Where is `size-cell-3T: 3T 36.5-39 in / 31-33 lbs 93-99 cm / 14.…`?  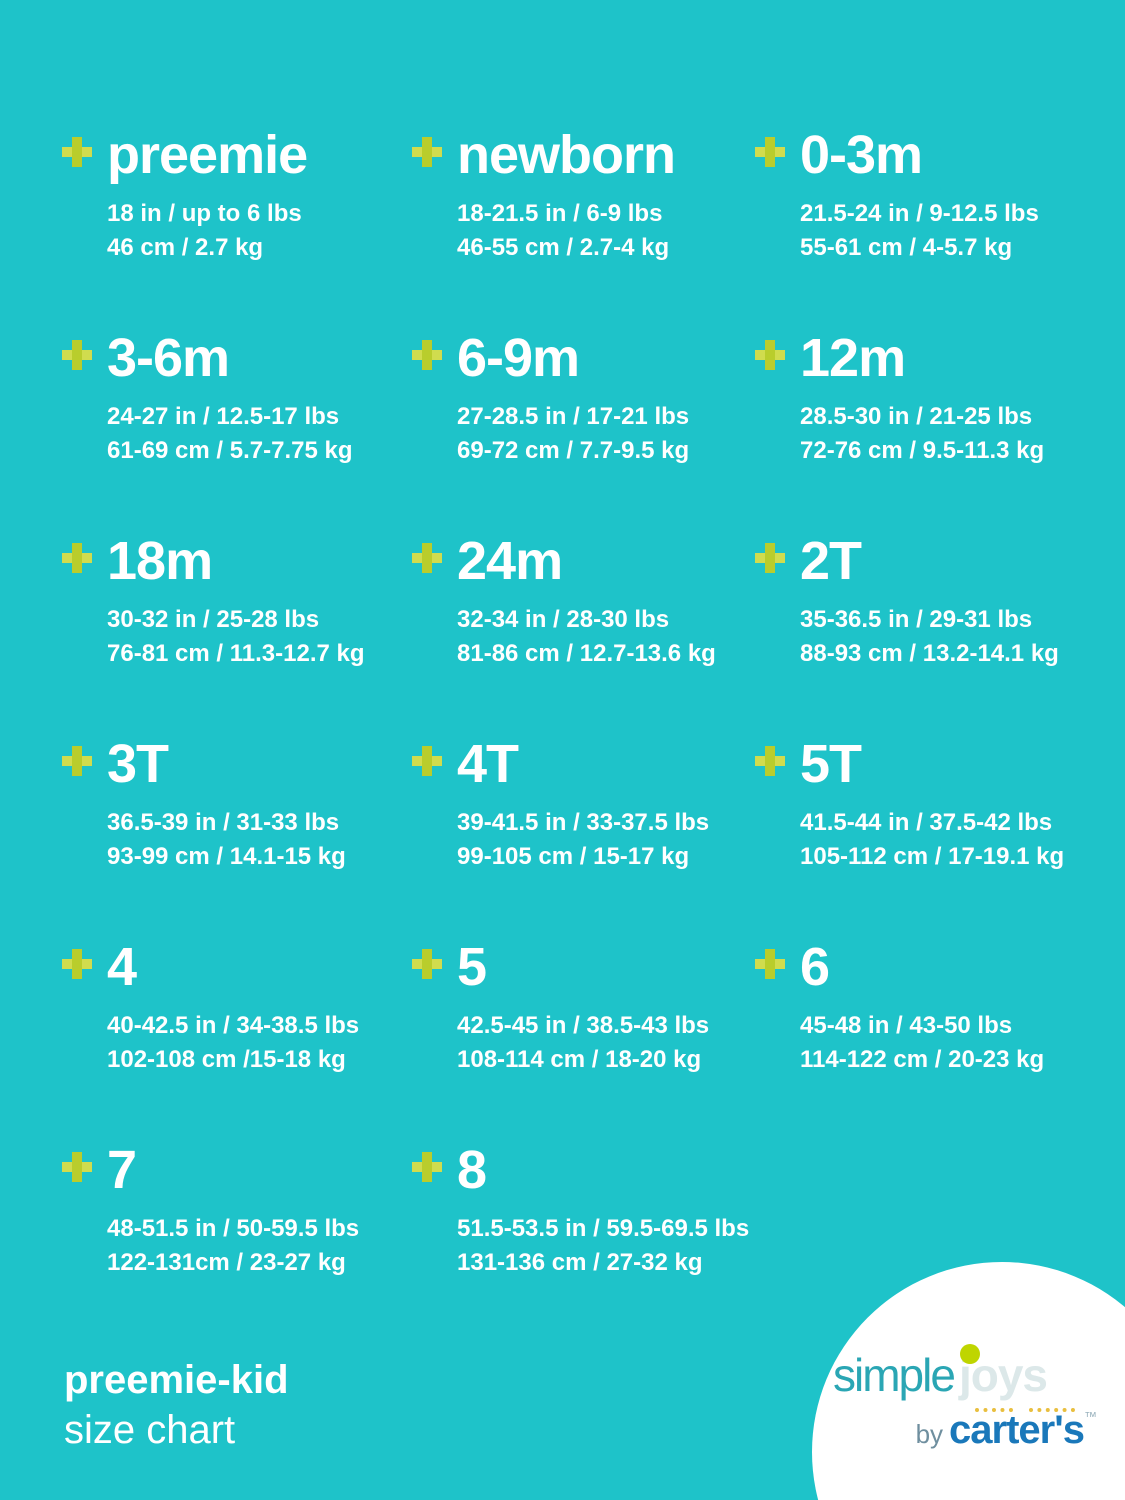
size-cell-3T: 3T 36.5-39 in / 31-33 lbs 93-99 cm / 14.… is located at coordinates (237, 838).